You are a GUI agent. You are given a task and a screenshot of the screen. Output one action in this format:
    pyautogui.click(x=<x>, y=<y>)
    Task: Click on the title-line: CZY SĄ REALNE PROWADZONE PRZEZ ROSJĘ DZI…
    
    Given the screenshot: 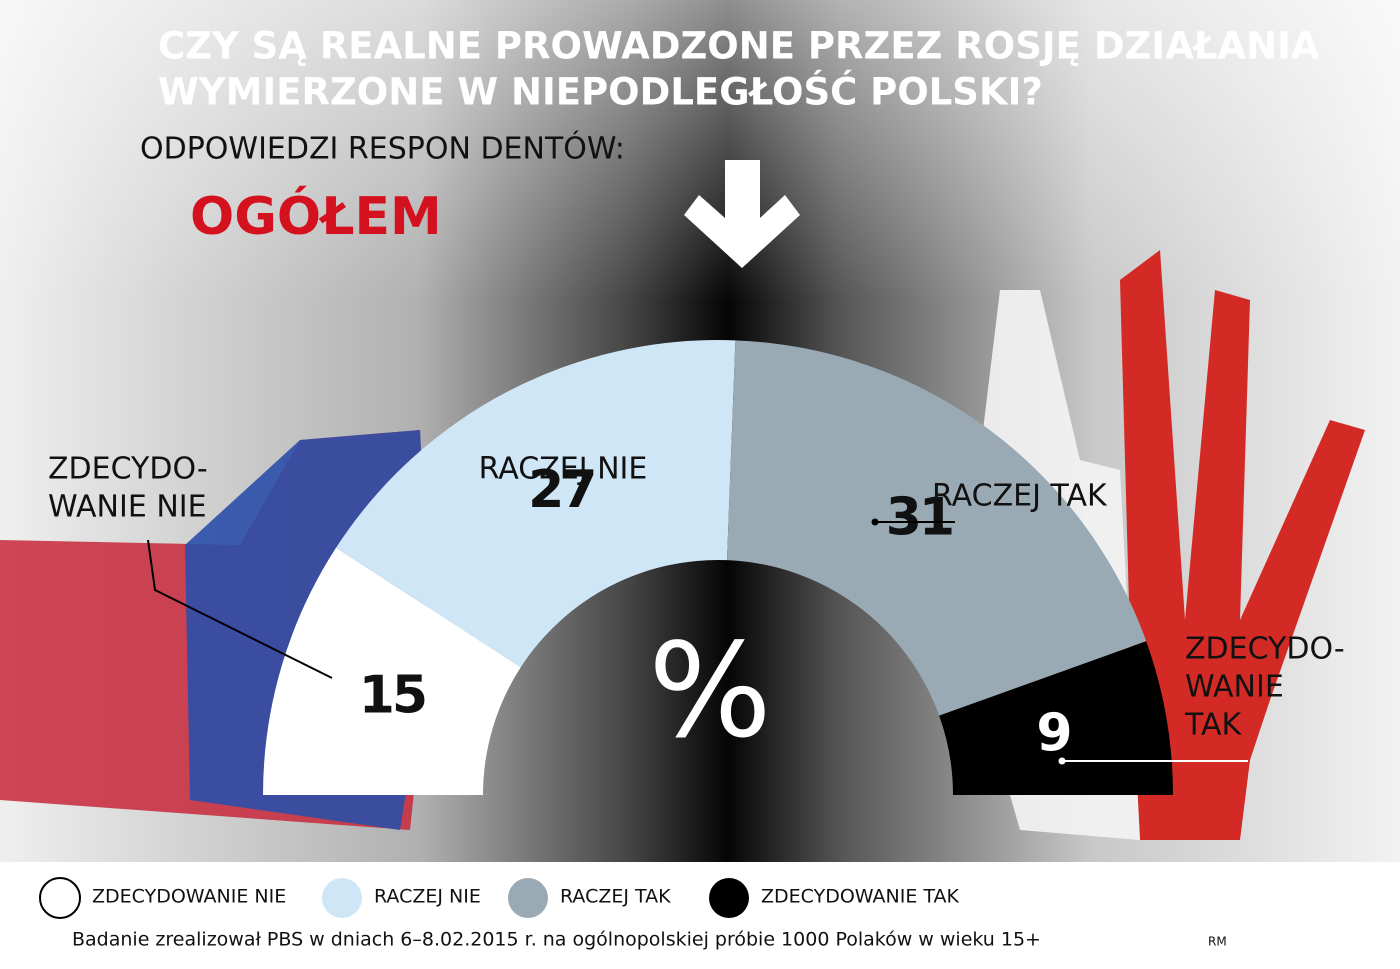 What is the action you would take?
    pyautogui.click(x=739, y=46)
    